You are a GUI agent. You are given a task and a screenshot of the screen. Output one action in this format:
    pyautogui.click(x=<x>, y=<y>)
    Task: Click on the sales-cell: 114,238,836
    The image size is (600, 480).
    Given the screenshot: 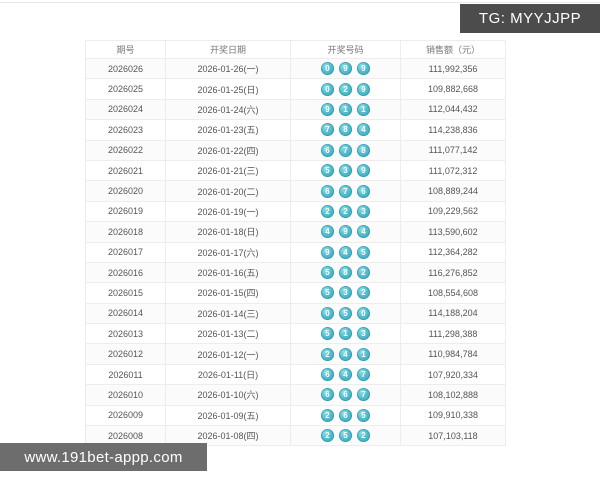 What is the action you would take?
    pyautogui.click(x=453, y=130)
    